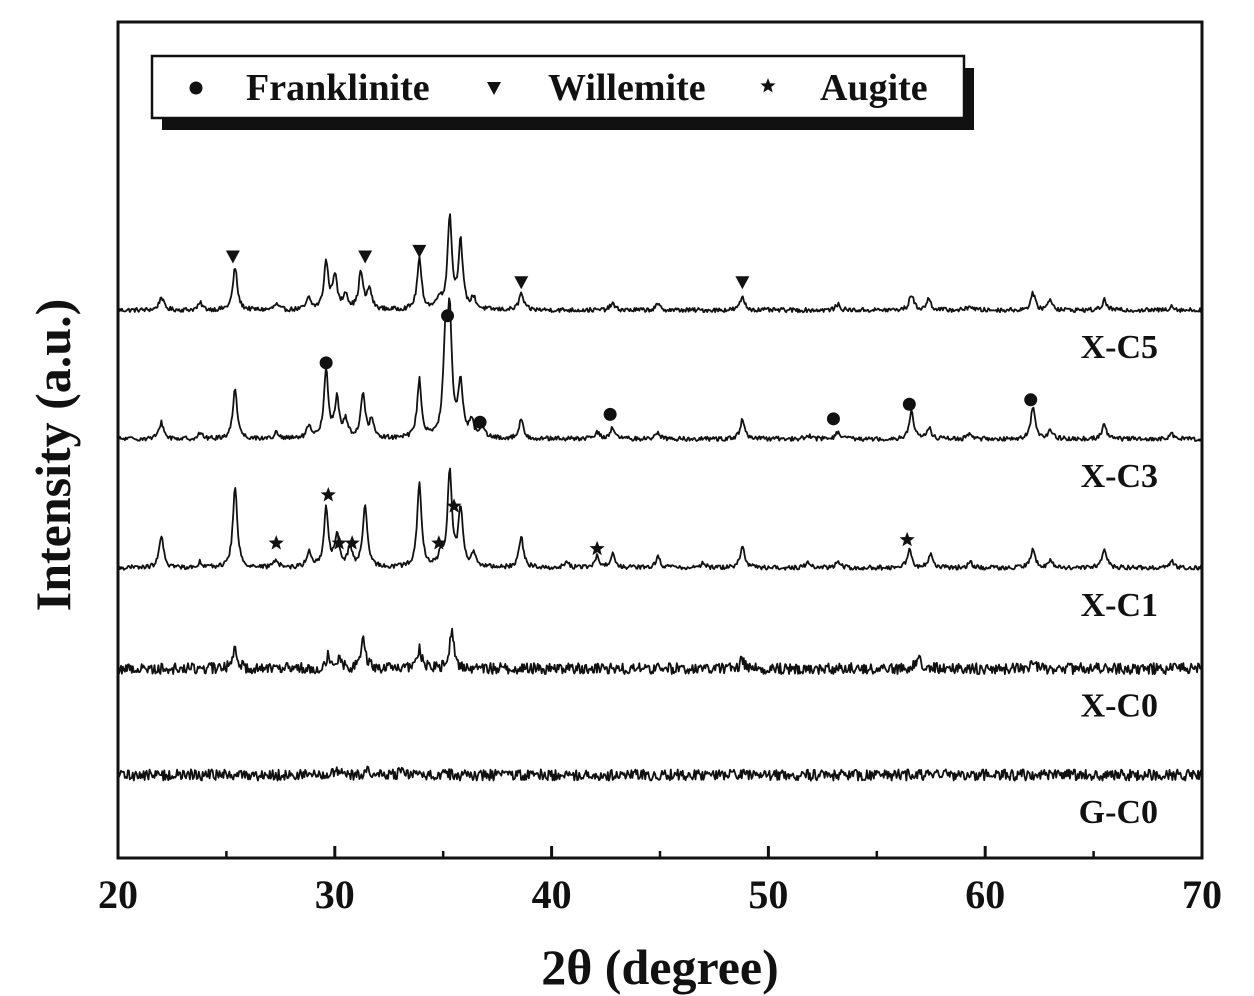  What do you see at coordinates (1119, 347) in the screenshot?
I see `series-label-x-c5: X-C5` at bounding box center [1119, 347].